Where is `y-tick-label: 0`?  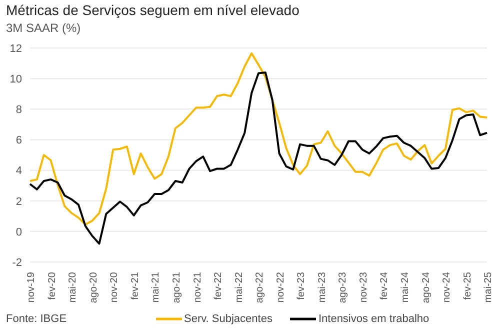 y-tick-label: 0 is located at coordinates (19, 232).